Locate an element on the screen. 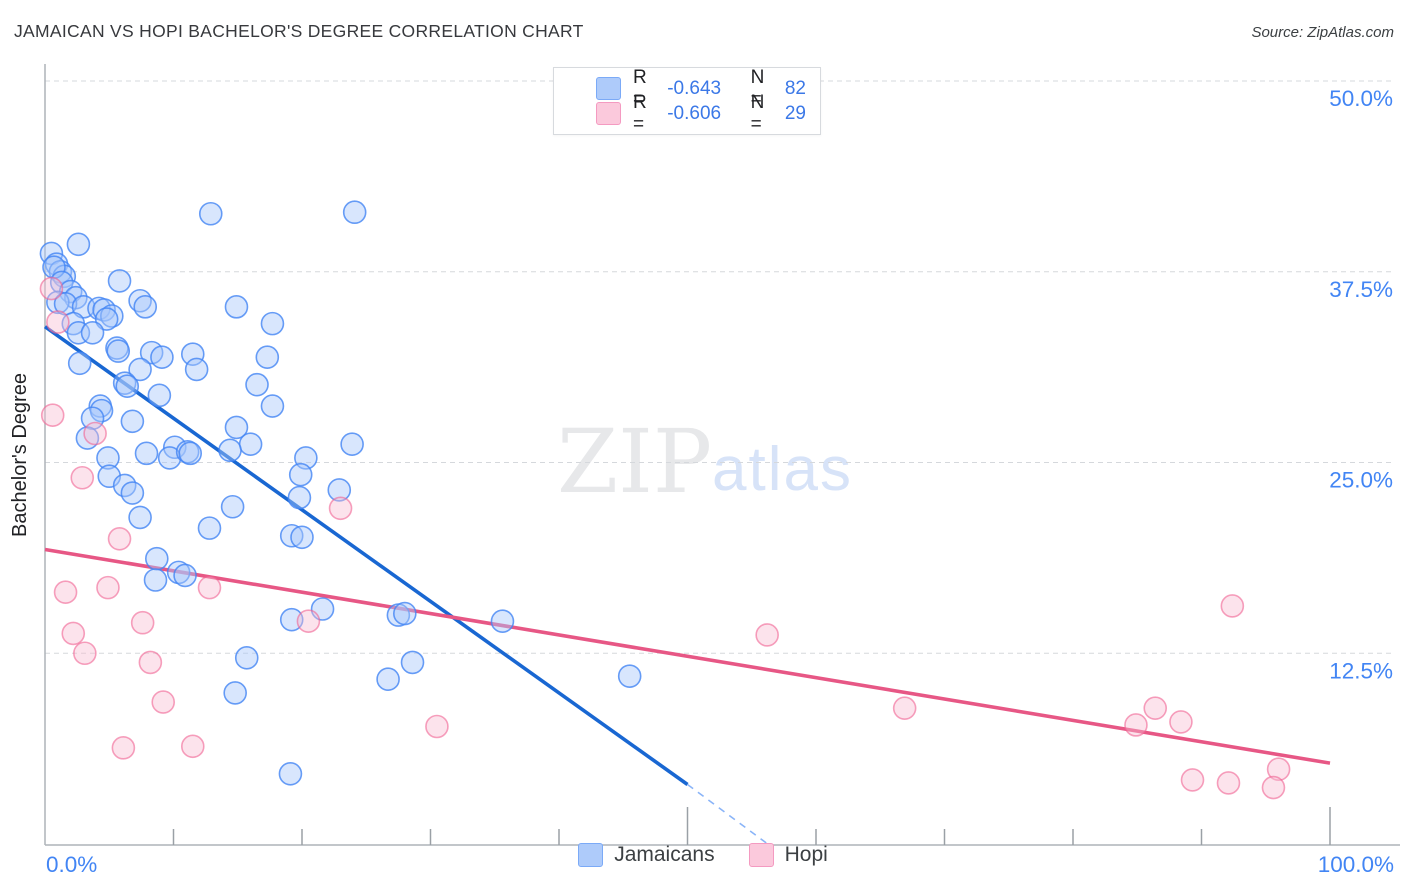 Image resolution: width=1406 pixels, height=892 pixels. y-tick-label: 50.0% is located at coordinates (1361, 98).